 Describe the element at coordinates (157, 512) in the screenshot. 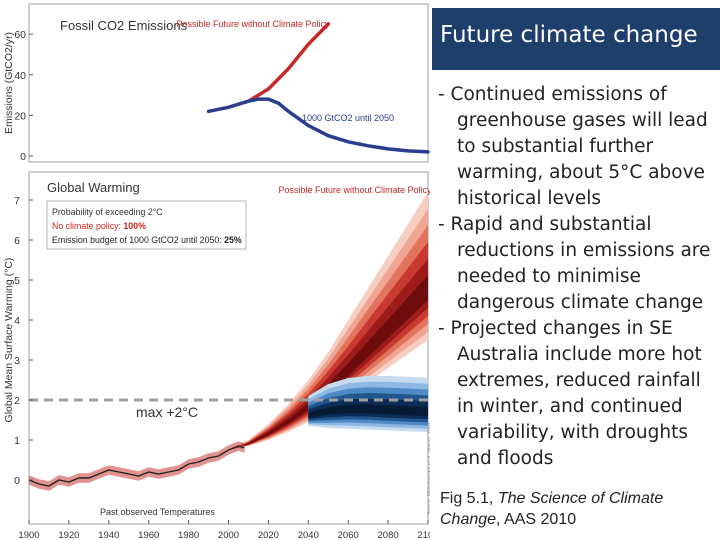

I see `past-temperatures-annotation: Past observed Temperatures` at that location.